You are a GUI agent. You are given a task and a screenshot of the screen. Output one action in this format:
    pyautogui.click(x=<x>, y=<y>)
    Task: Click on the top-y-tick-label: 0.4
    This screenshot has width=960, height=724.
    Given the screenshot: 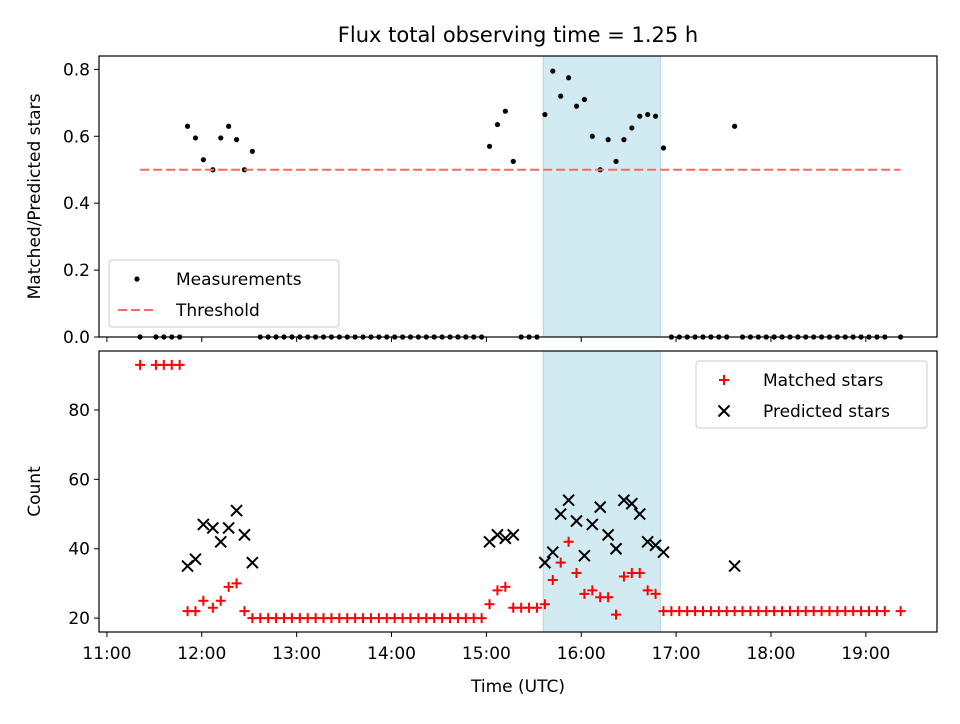 What is the action you would take?
    pyautogui.click(x=76, y=204)
    